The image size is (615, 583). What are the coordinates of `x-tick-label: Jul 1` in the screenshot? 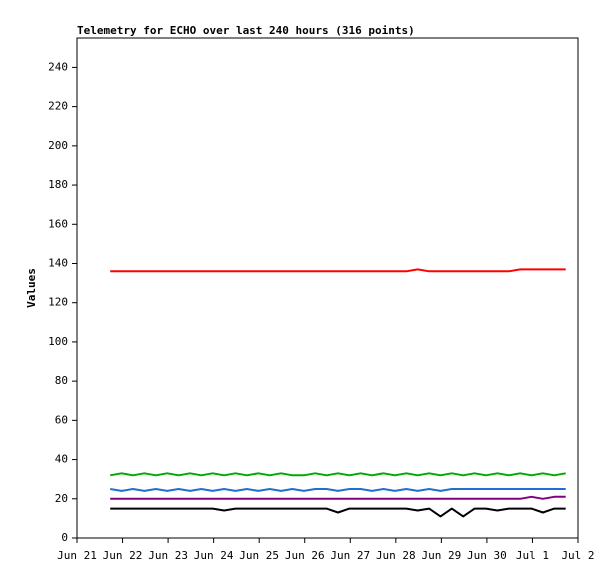 It's located at (532, 555).